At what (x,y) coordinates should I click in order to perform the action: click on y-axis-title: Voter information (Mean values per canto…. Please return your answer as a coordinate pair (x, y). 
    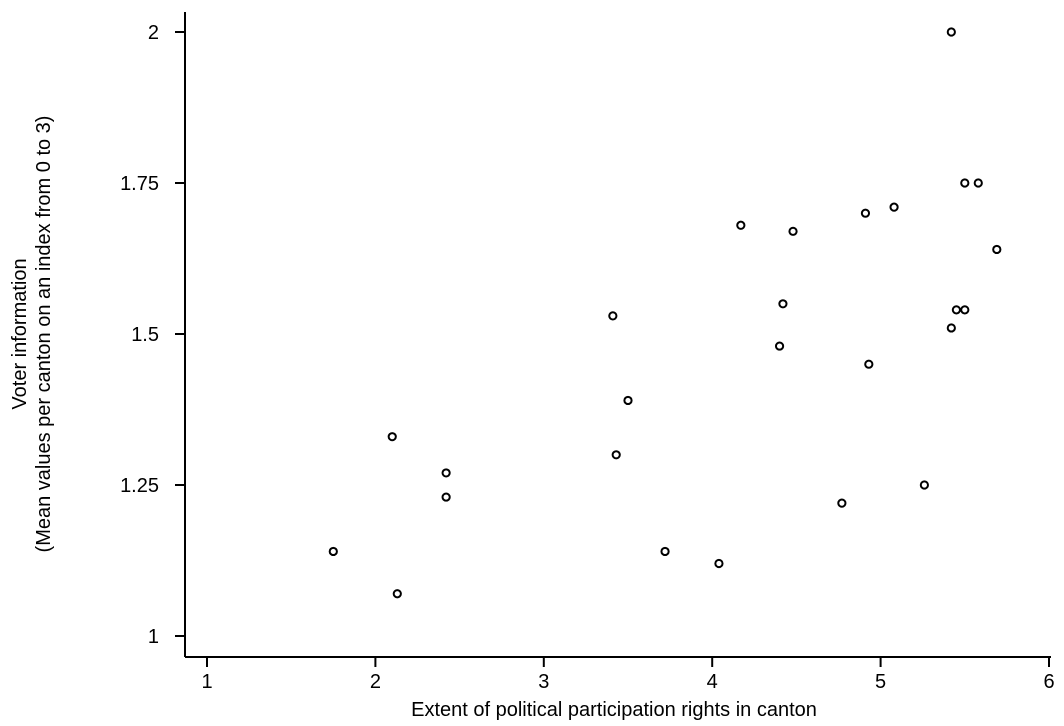
    Looking at the image, I should click on (32, 334).